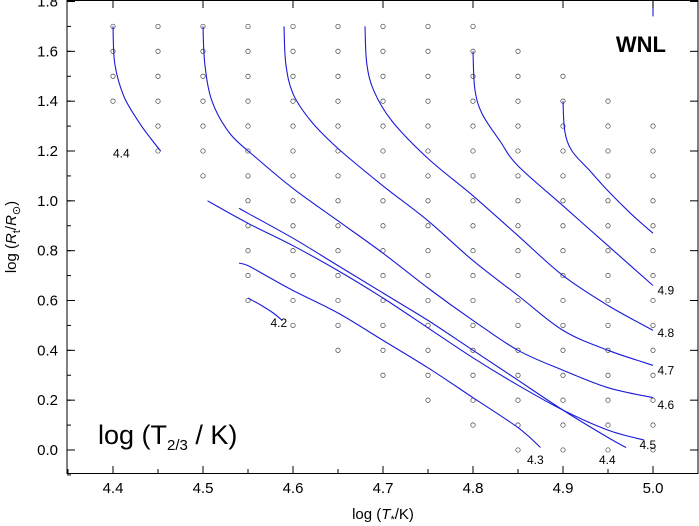 The height and width of the screenshot is (526, 699). Describe the element at coordinates (47, 450) in the screenshot. I see `y-tick-label: 0.0` at that location.